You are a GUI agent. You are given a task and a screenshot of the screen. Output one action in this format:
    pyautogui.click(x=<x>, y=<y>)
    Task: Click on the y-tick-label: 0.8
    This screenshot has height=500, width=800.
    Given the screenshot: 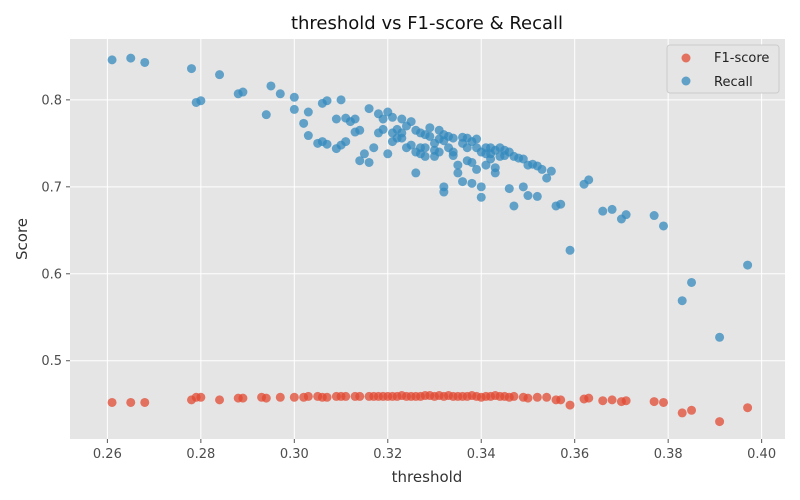 What is the action you would take?
    pyautogui.click(x=51, y=100)
    